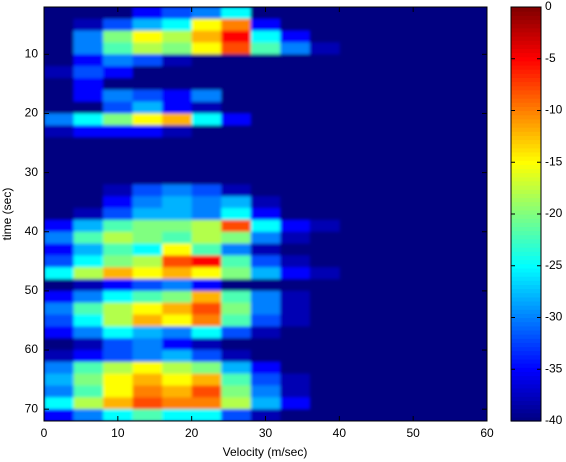  I want to click on y-tick-label: 50, so click(32, 290).